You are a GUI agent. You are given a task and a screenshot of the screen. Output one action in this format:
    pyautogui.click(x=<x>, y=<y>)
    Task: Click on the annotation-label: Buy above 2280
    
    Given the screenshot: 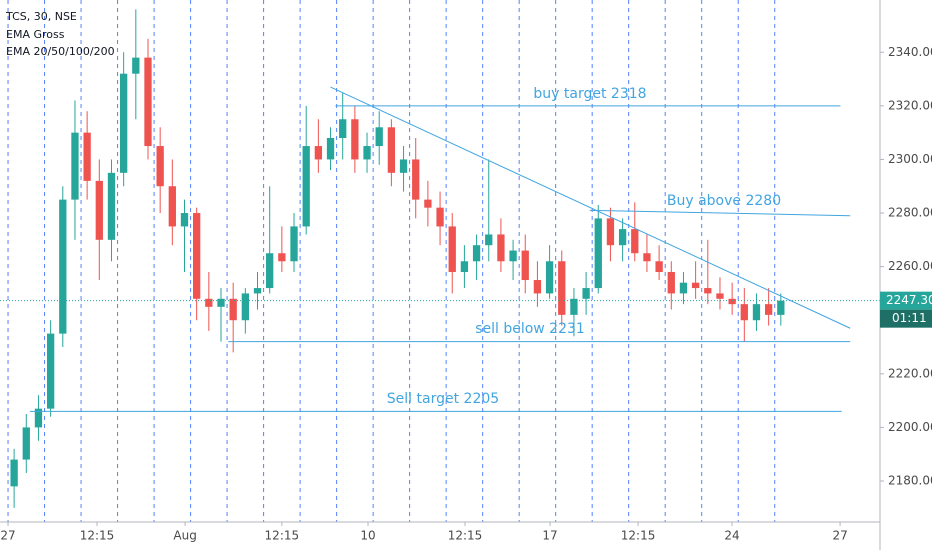 What is the action you would take?
    pyautogui.click(x=724, y=201)
    